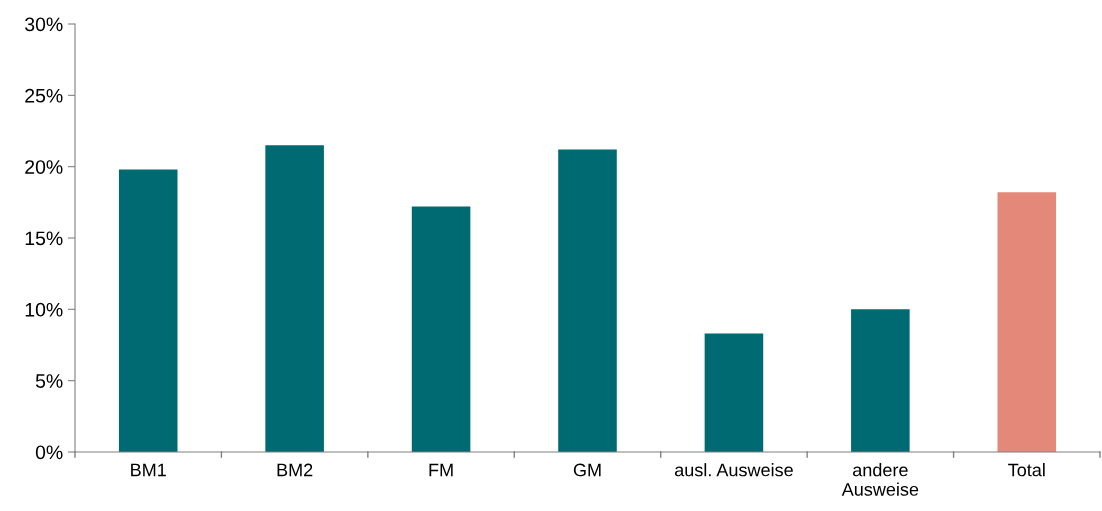  I want to click on y-tick-label: 5%, so click(49, 381).